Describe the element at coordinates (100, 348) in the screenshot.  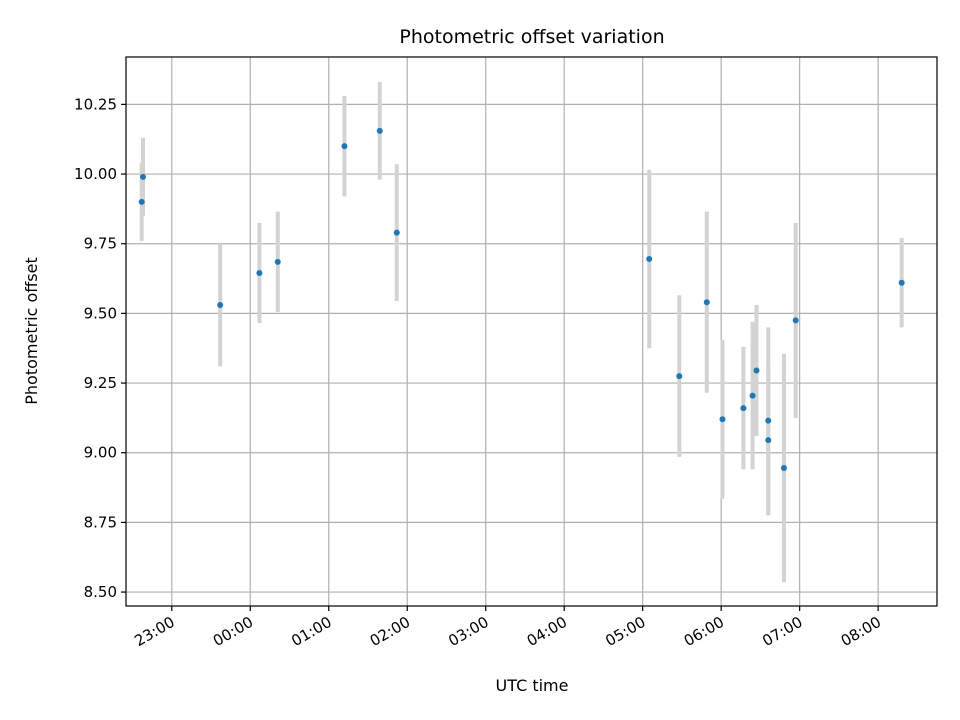
I see `y-axis-ticks: 8.50 8.75 9.00 9.25 9.50 9.75 10.00 10.25` at that location.